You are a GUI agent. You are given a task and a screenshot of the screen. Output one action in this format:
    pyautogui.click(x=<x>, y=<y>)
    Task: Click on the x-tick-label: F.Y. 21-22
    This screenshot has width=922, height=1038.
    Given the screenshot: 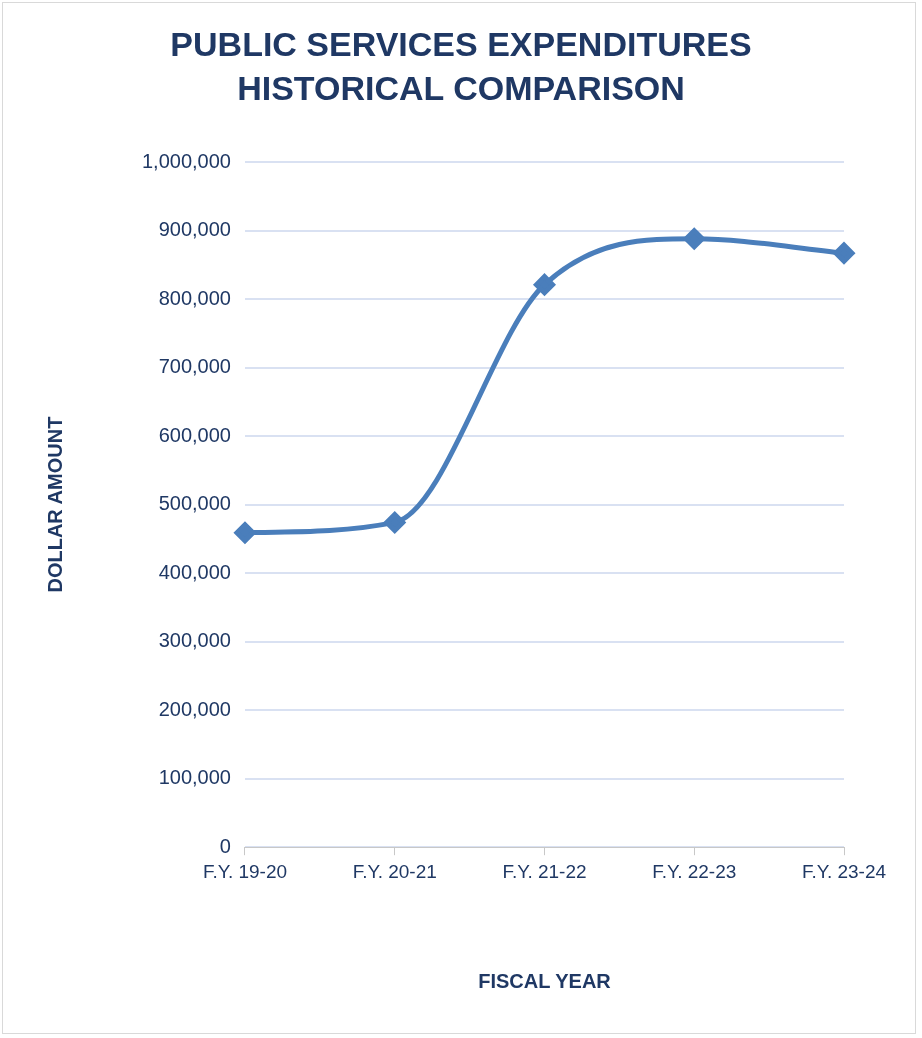 What is the action you would take?
    pyautogui.click(x=544, y=871)
    